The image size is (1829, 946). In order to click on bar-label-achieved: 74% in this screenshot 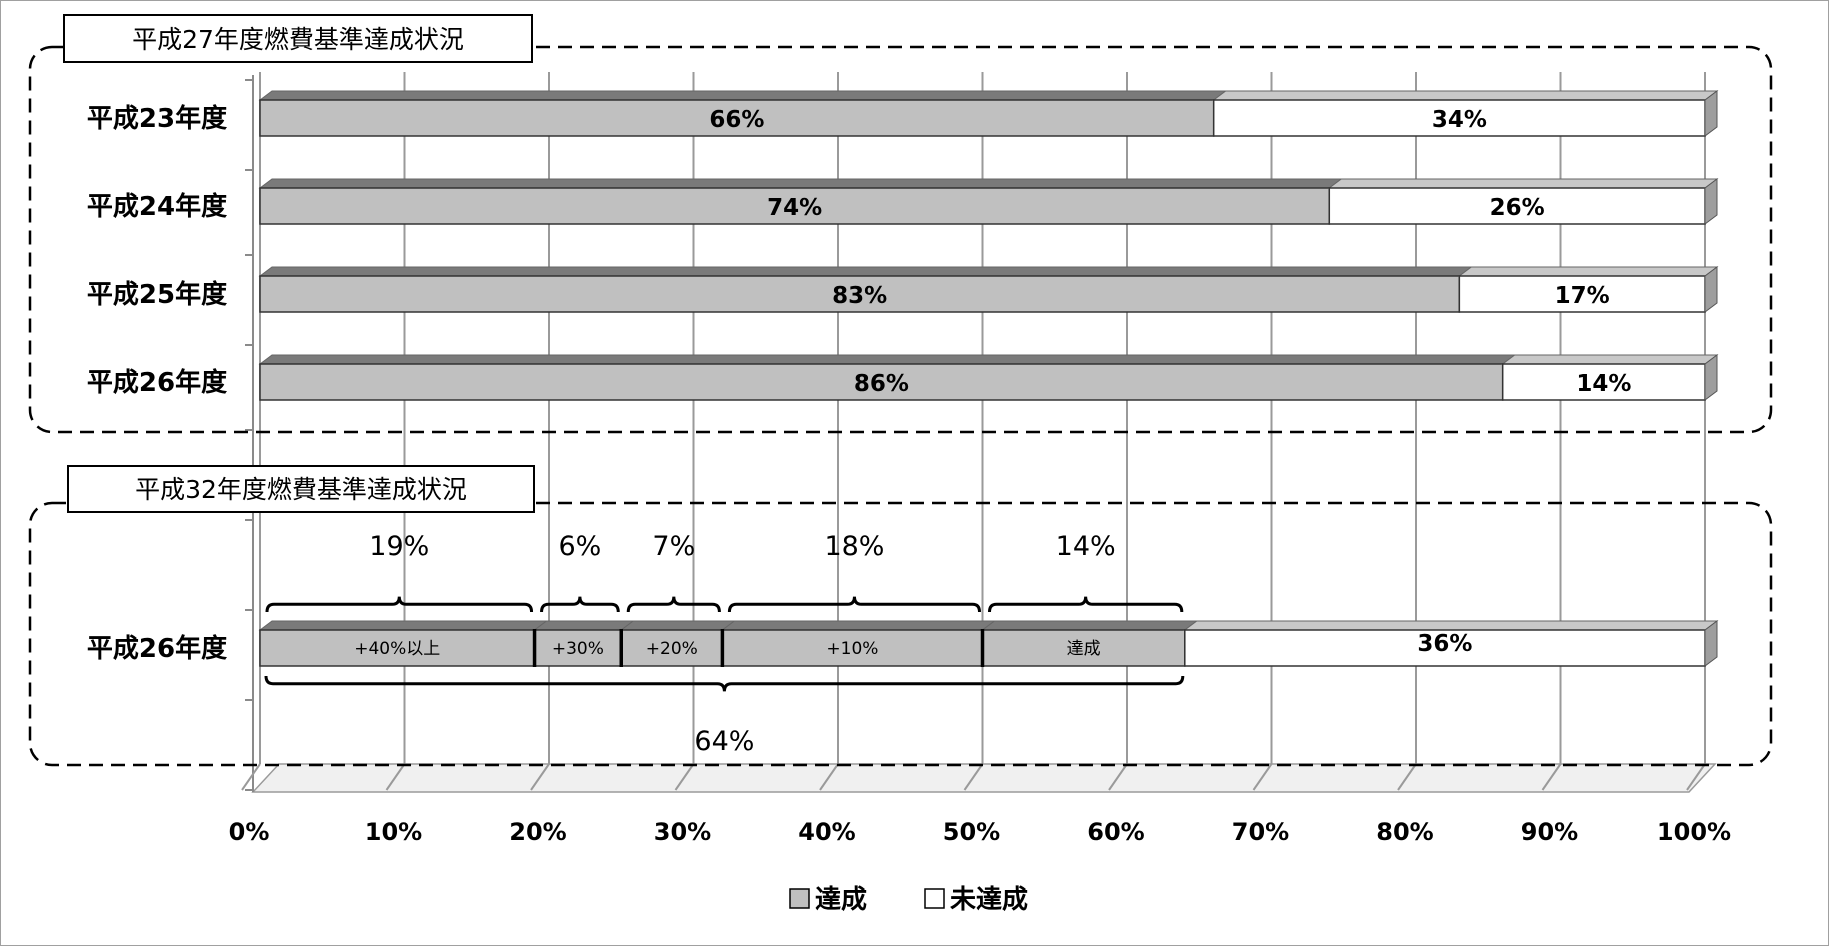, I will do `click(794, 208)`.